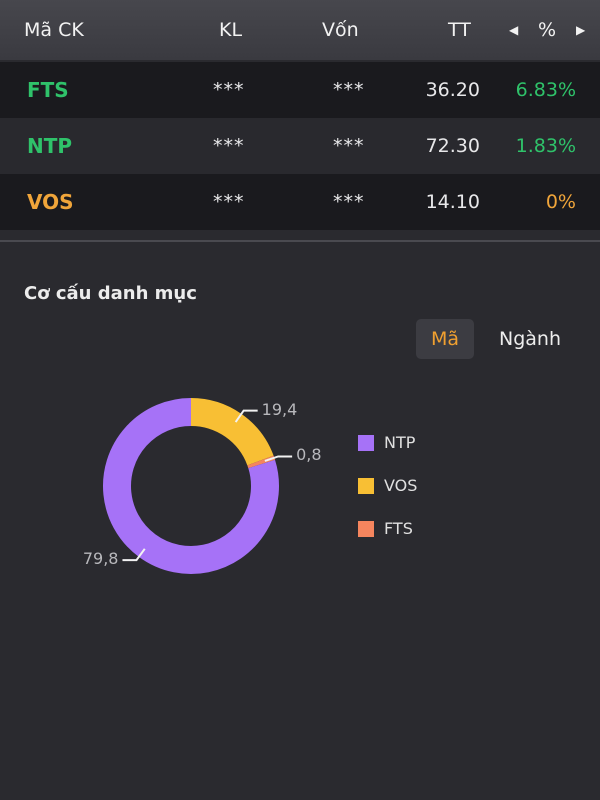 The height and width of the screenshot is (800, 600). I want to click on holding-row-fts: FTS *** *** 36.20 6.83%, so click(300, 90).